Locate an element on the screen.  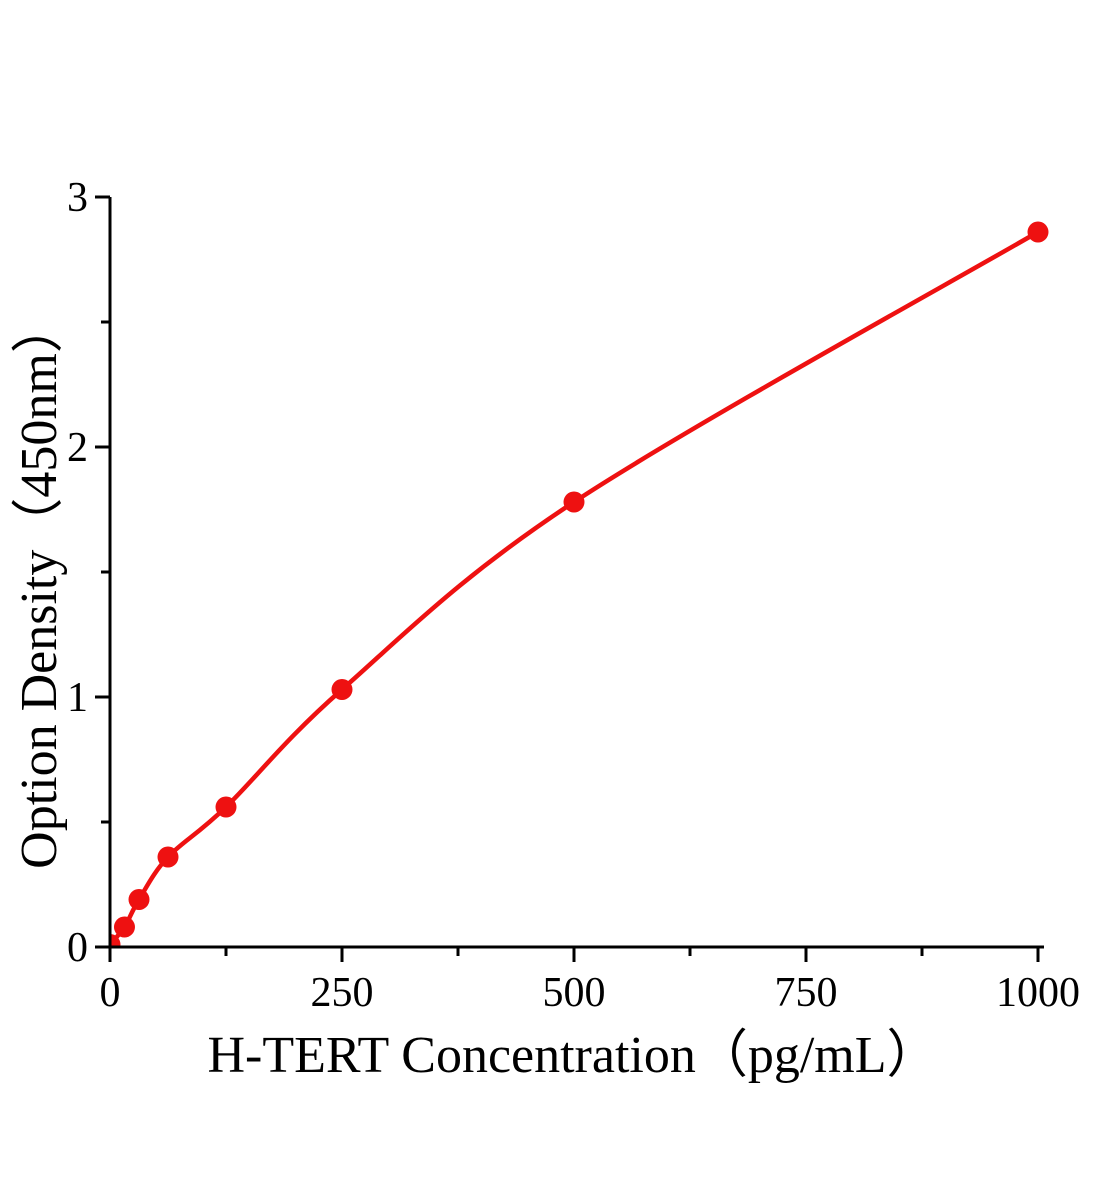
data-point-marker-15.6 is located at coordinates (124, 927).